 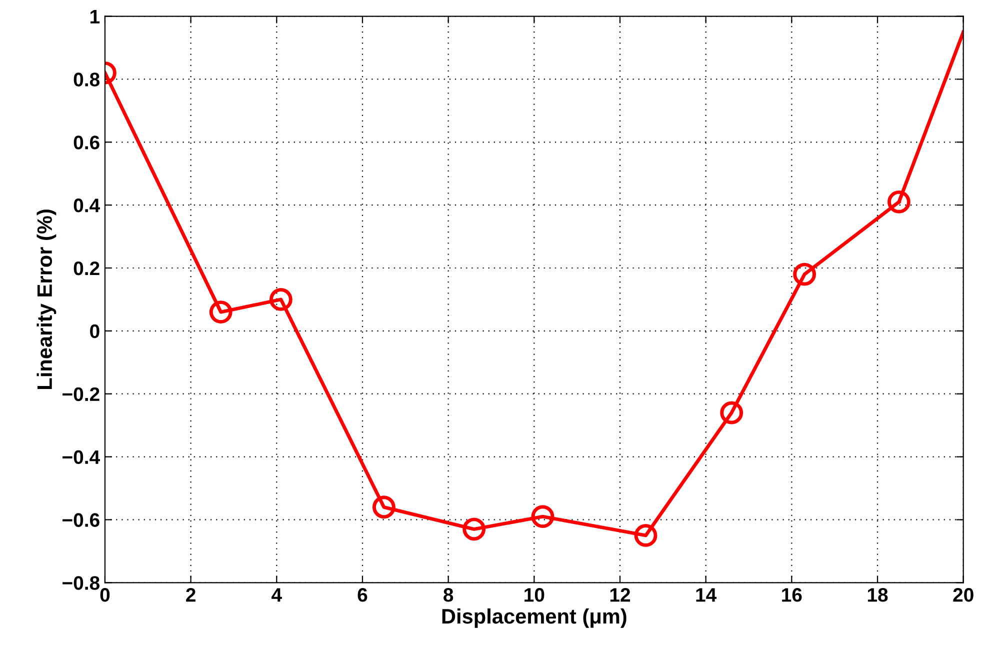 What do you see at coordinates (620, 595) in the screenshot?
I see `x-tick-label: 12` at bounding box center [620, 595].